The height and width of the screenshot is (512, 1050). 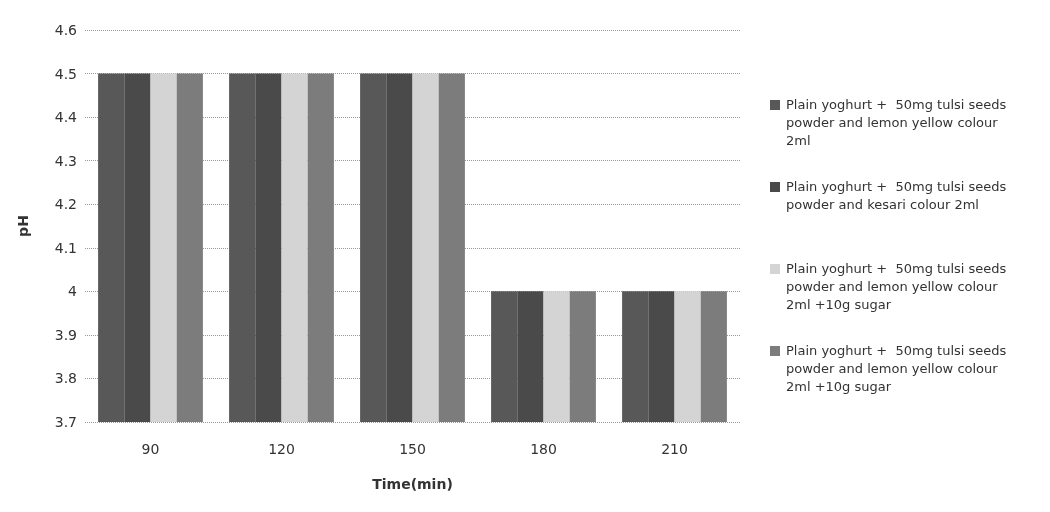 What do you see at coordinates (65, 204) in the screenshot?
I see `y-tick-label: 4.2` at bounding box center [65, 204].